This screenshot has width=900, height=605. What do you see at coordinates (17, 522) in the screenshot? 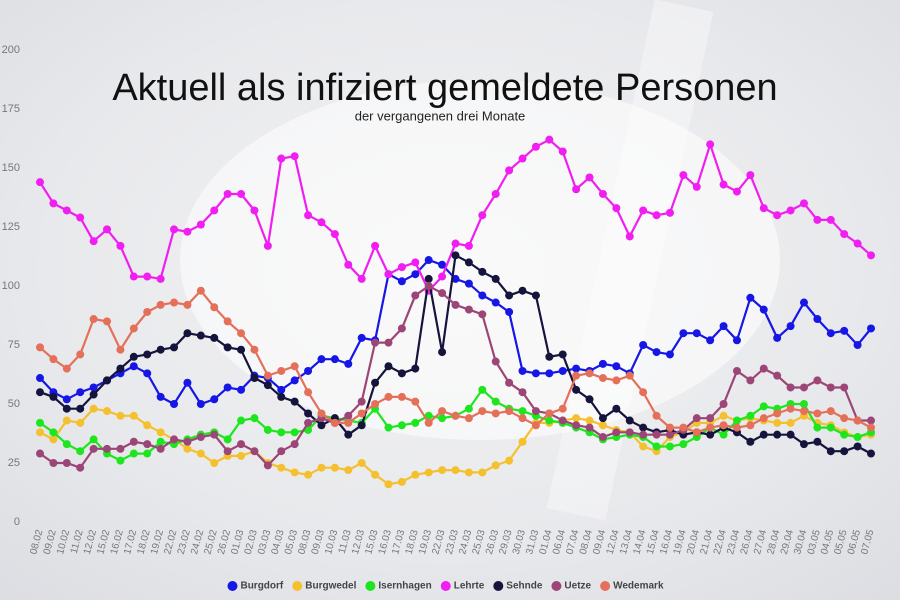
I see `y-tick-label: 0` at bounding box center [17, 522].